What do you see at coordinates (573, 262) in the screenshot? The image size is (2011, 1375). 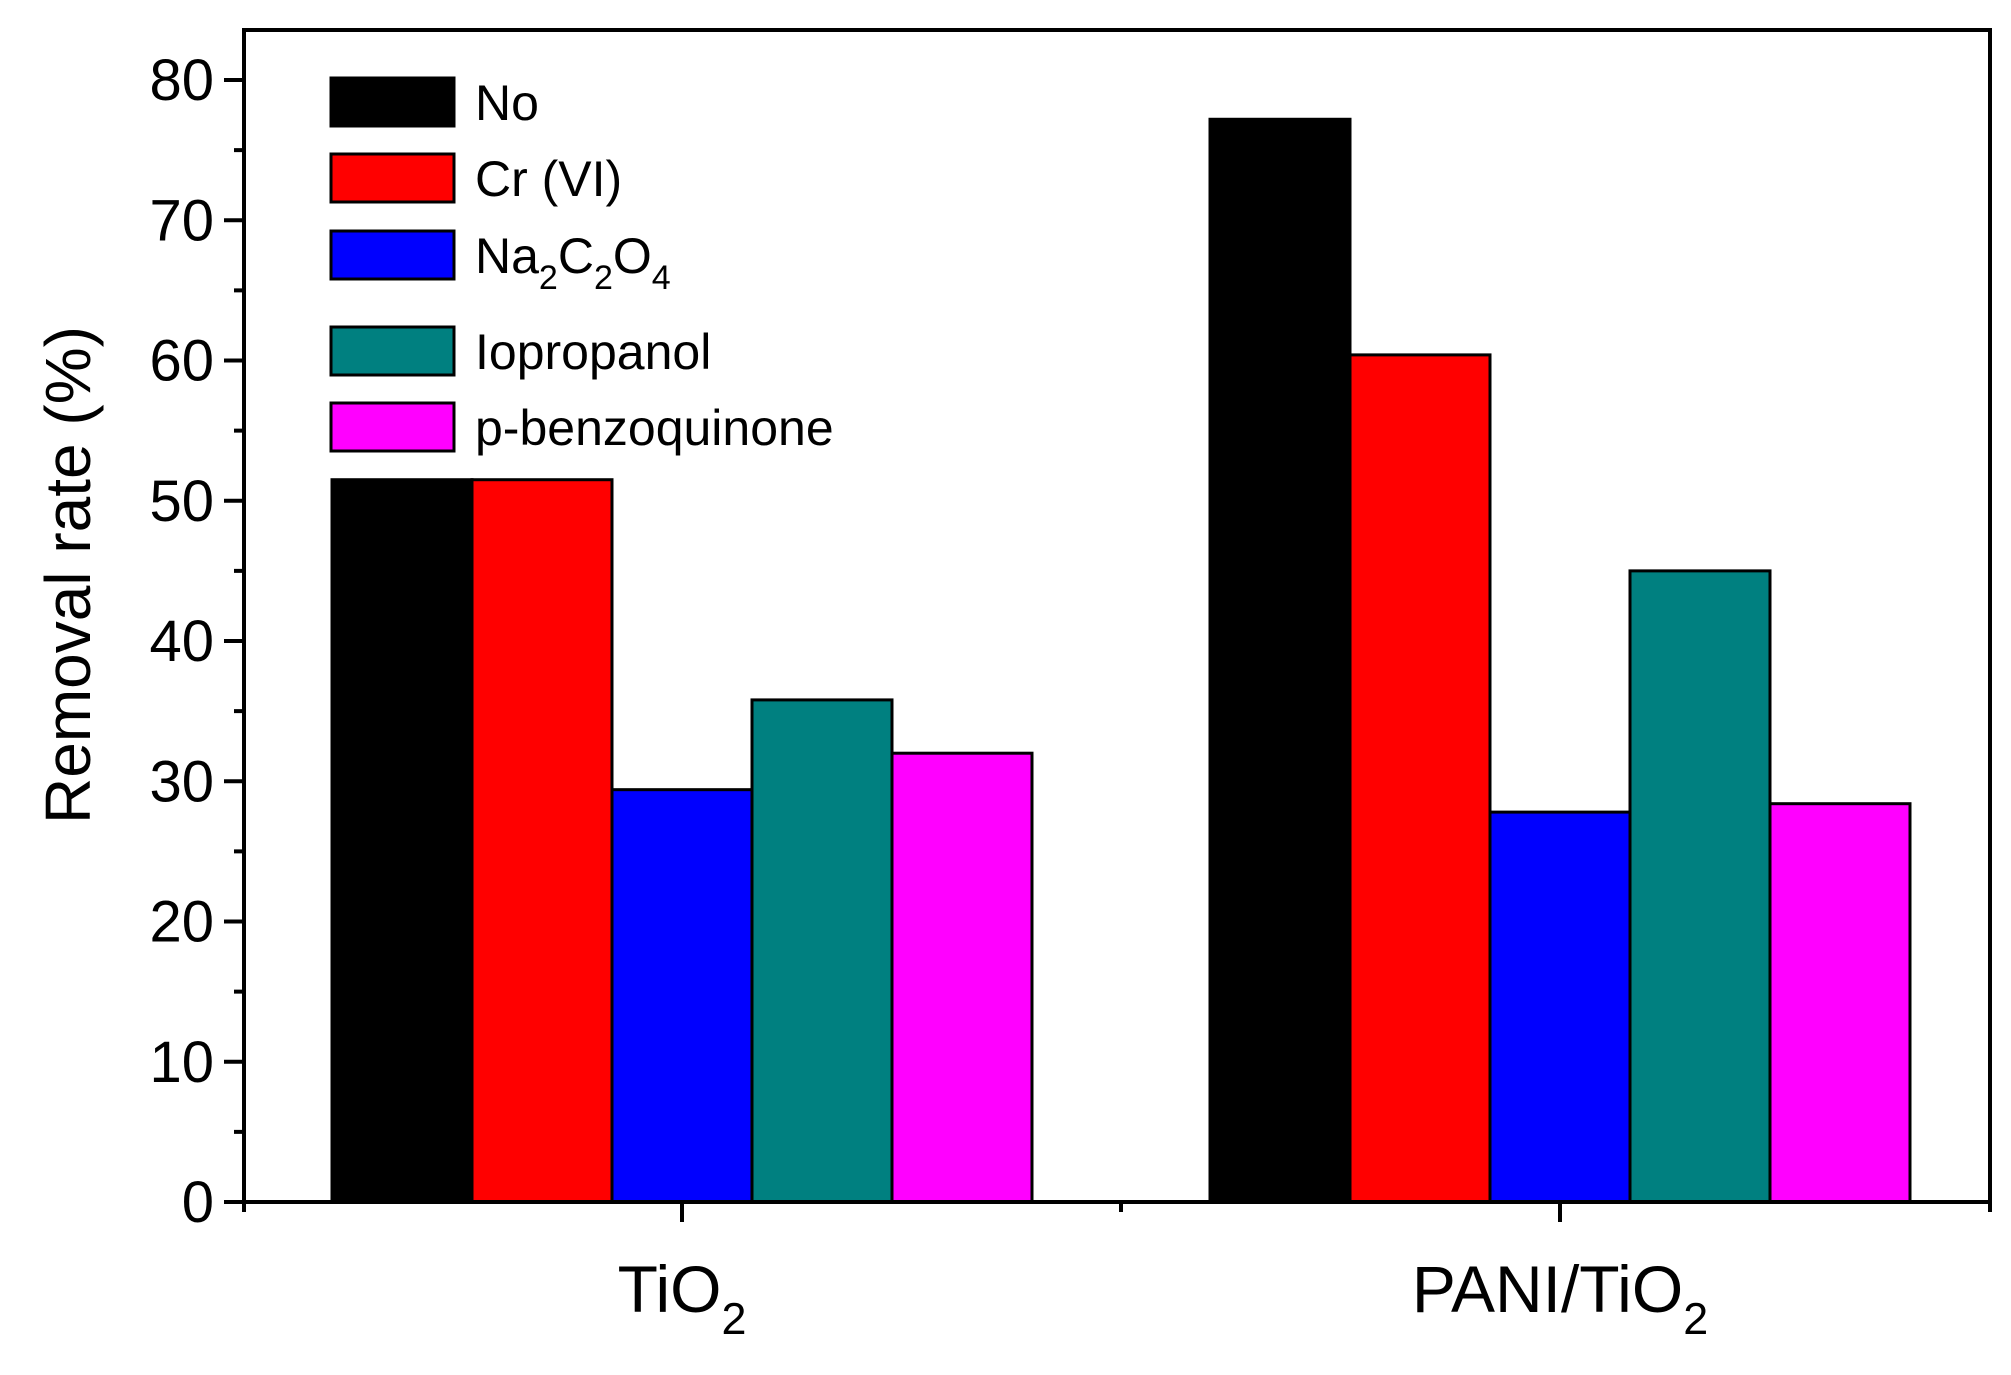 I see `legend-label: Na2C2O4` at bounding box center [573, 262].